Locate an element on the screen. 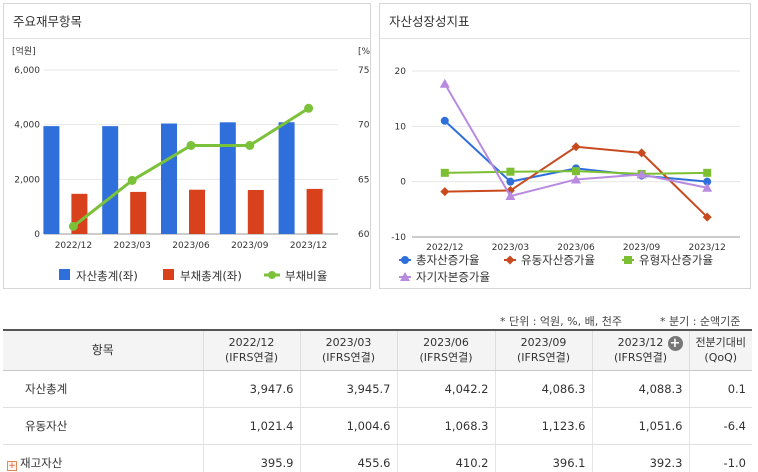  header-period: 2022/12 (IFRS연결) is located at coordinates (251, 350).